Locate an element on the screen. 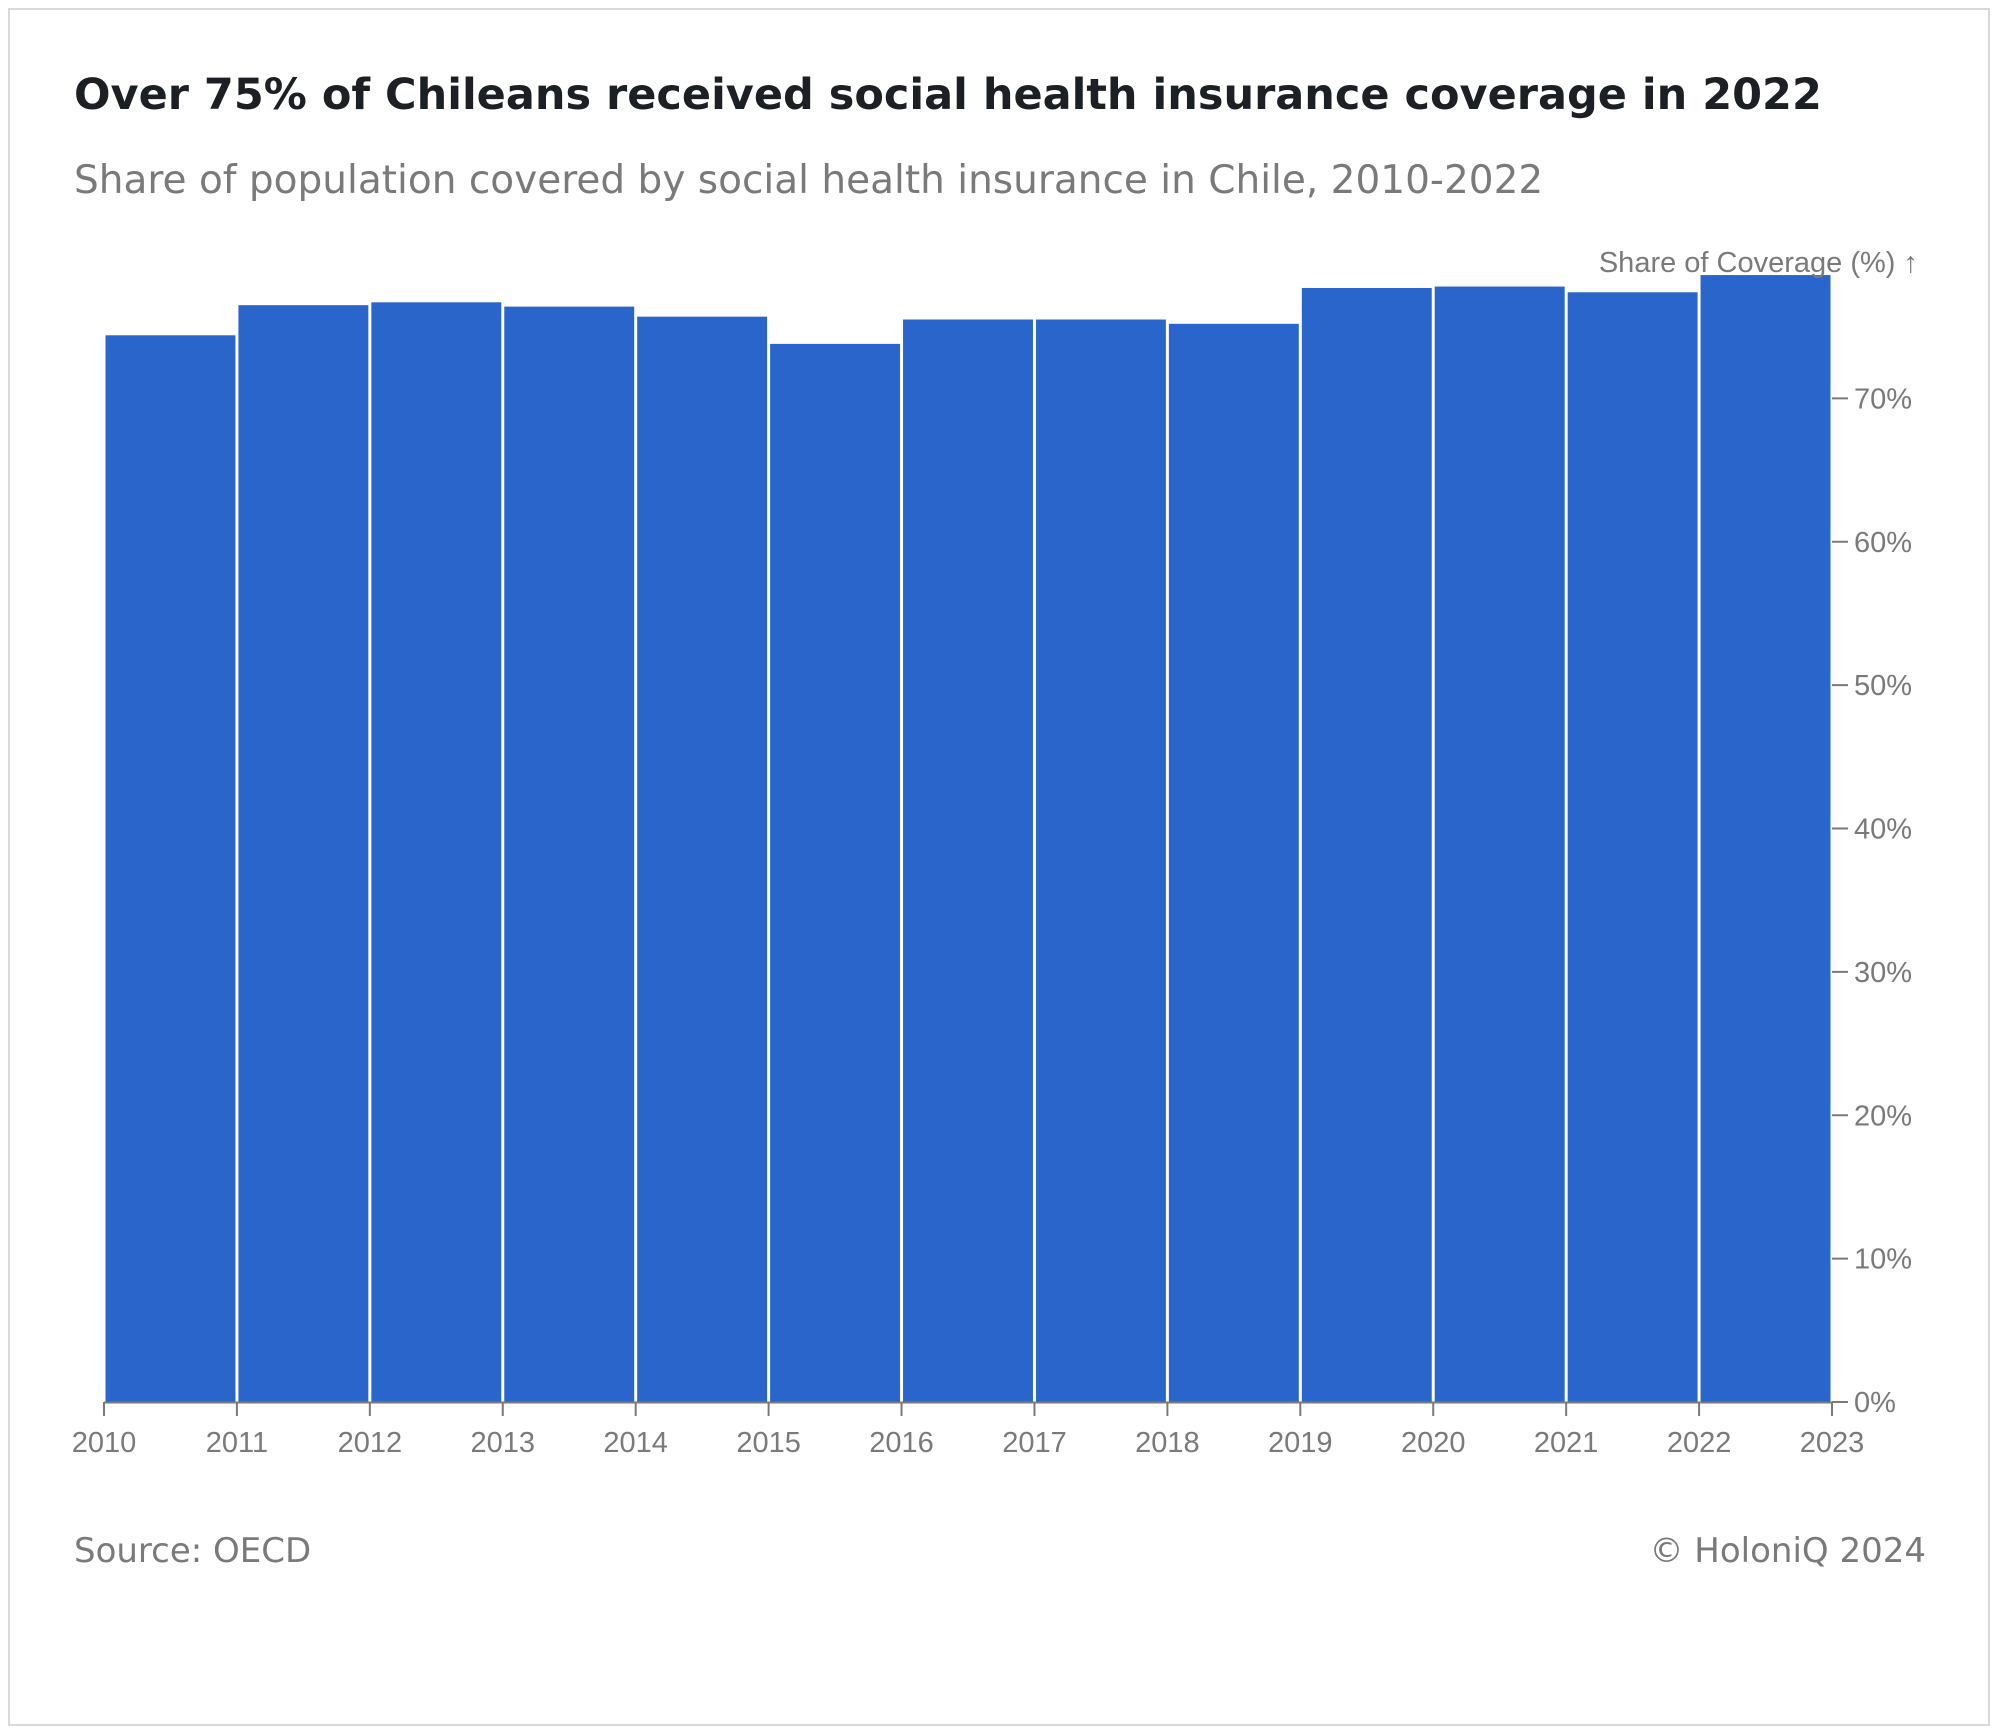 Image resolution: width=2000 pixels, height=1734 pixels. bar-2010 is located at coordinates (170, 868).